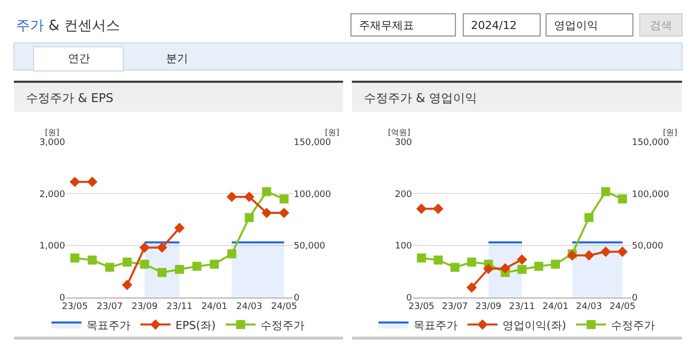 This screenshot has height=349, width=695. Describe the element at coordinates (576, 25) in the screenshot. I see `text: 영업이익` at that location.